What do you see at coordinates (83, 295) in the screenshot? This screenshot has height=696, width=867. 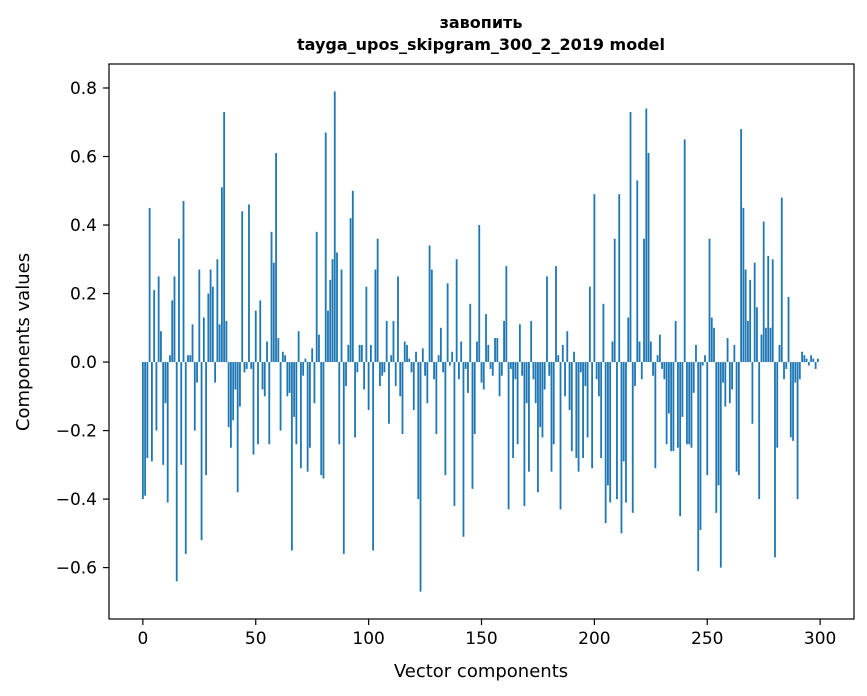 I see `y-tick-label: 0.2` at bounding box center [83, 295].